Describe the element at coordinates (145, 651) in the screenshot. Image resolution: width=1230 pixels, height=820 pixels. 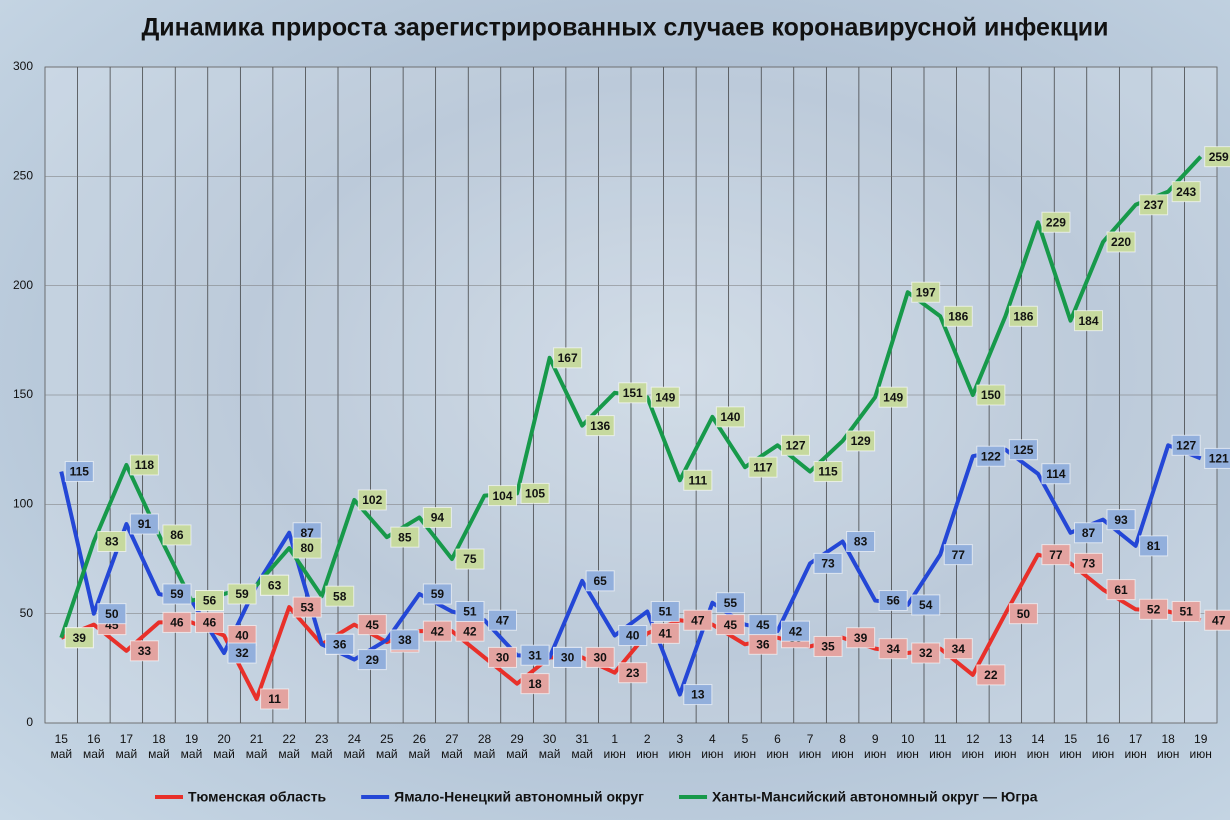
I see `data-label: 33` at that location.